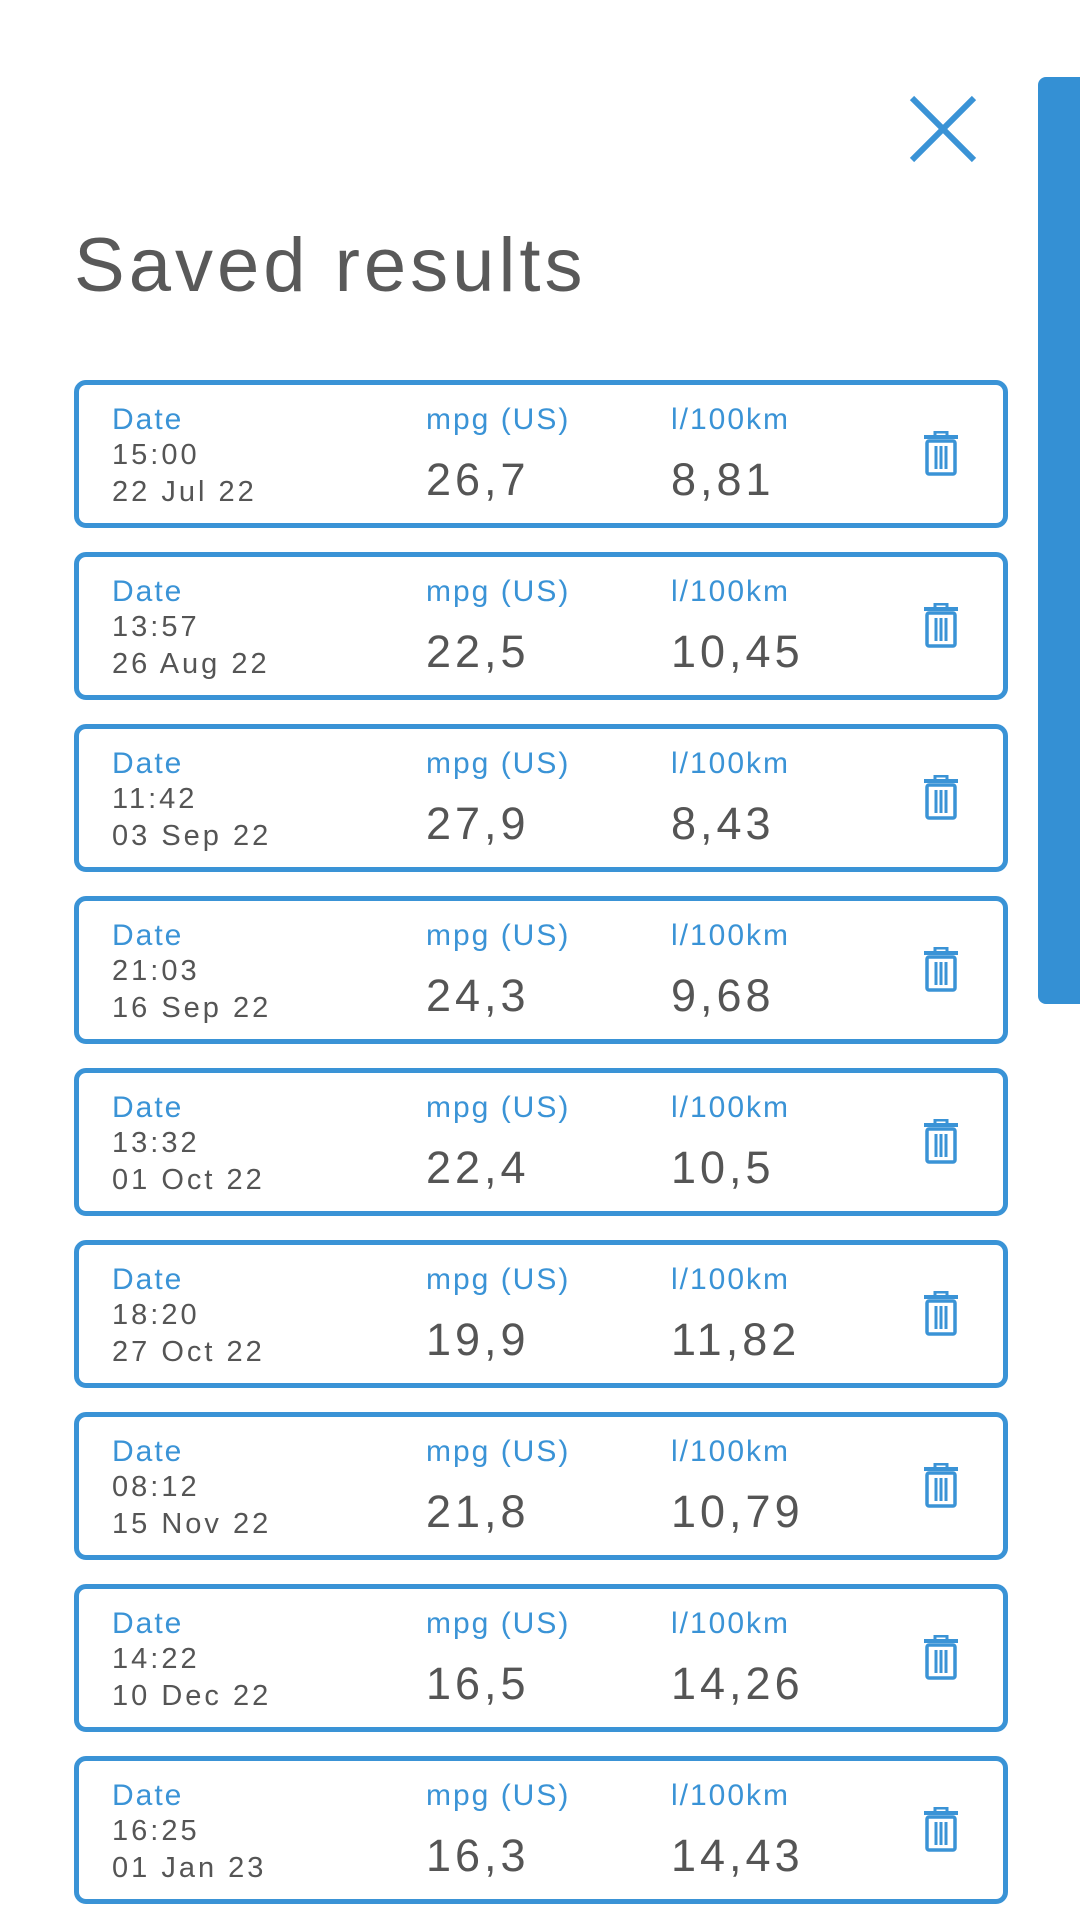 This screenshot has width=1080, height=1920. I want to click on l100km-value: 9,68, so click(723, 995).